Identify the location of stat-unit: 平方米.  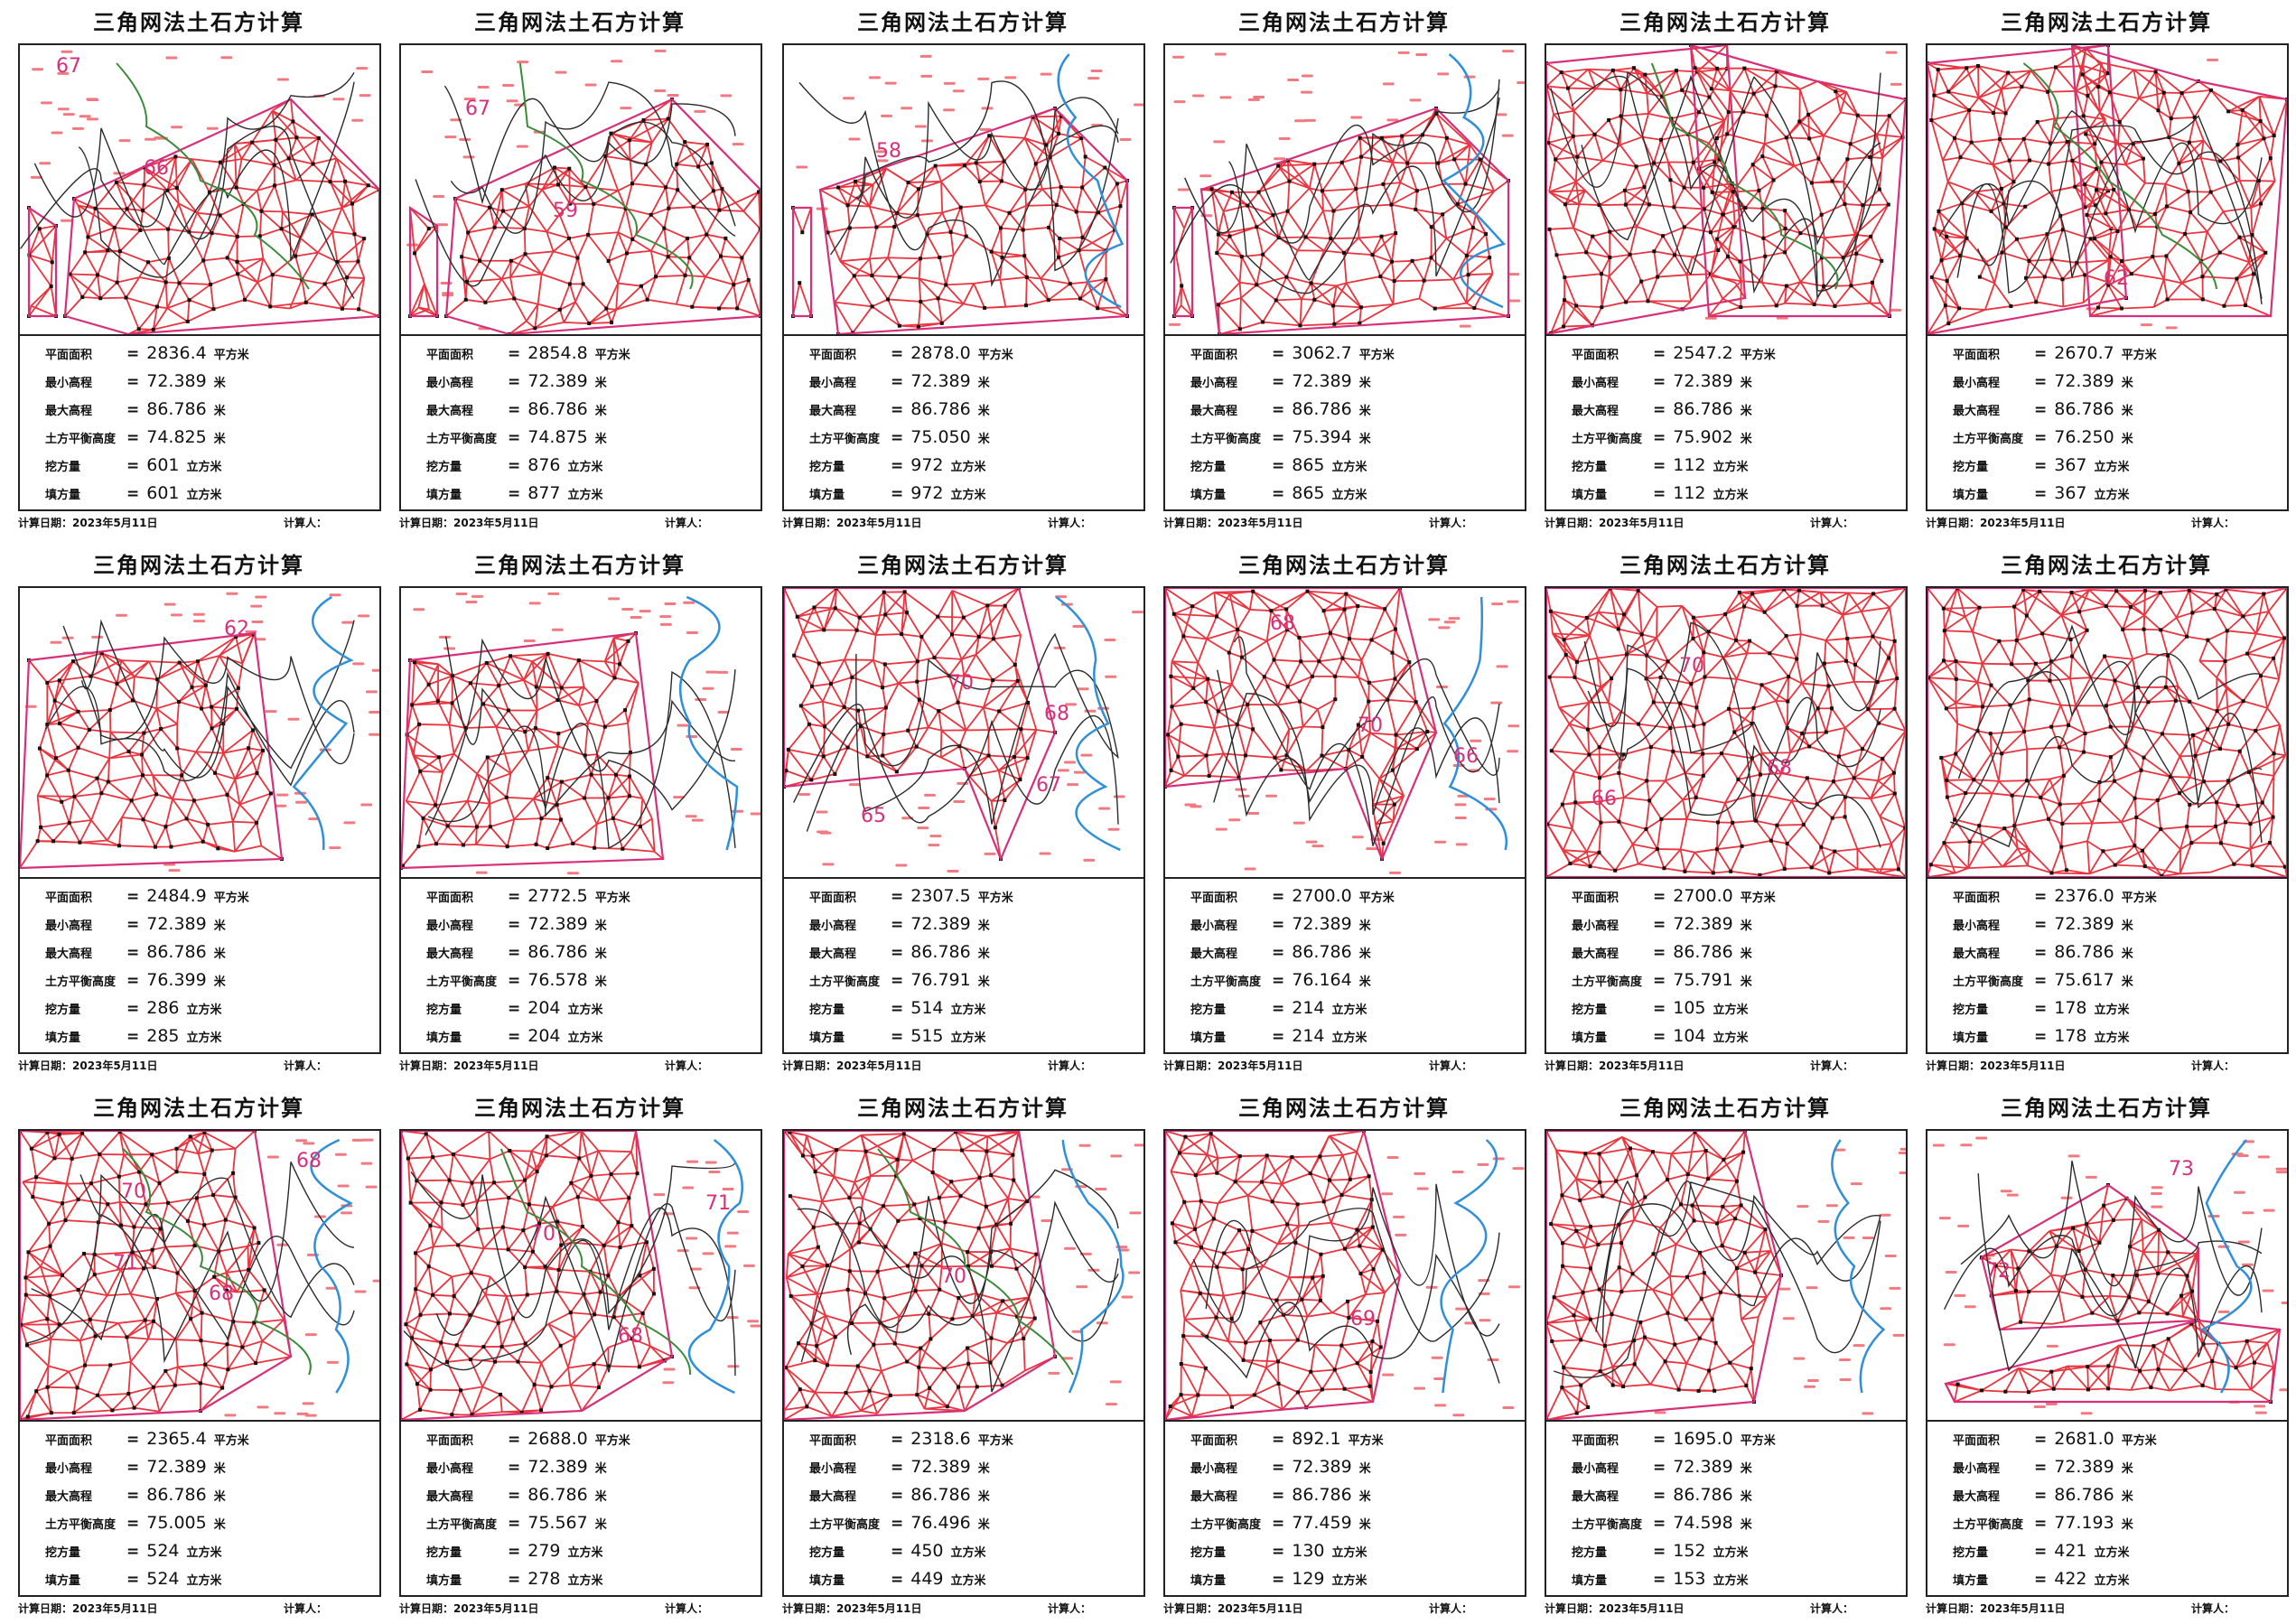
(231, 355).